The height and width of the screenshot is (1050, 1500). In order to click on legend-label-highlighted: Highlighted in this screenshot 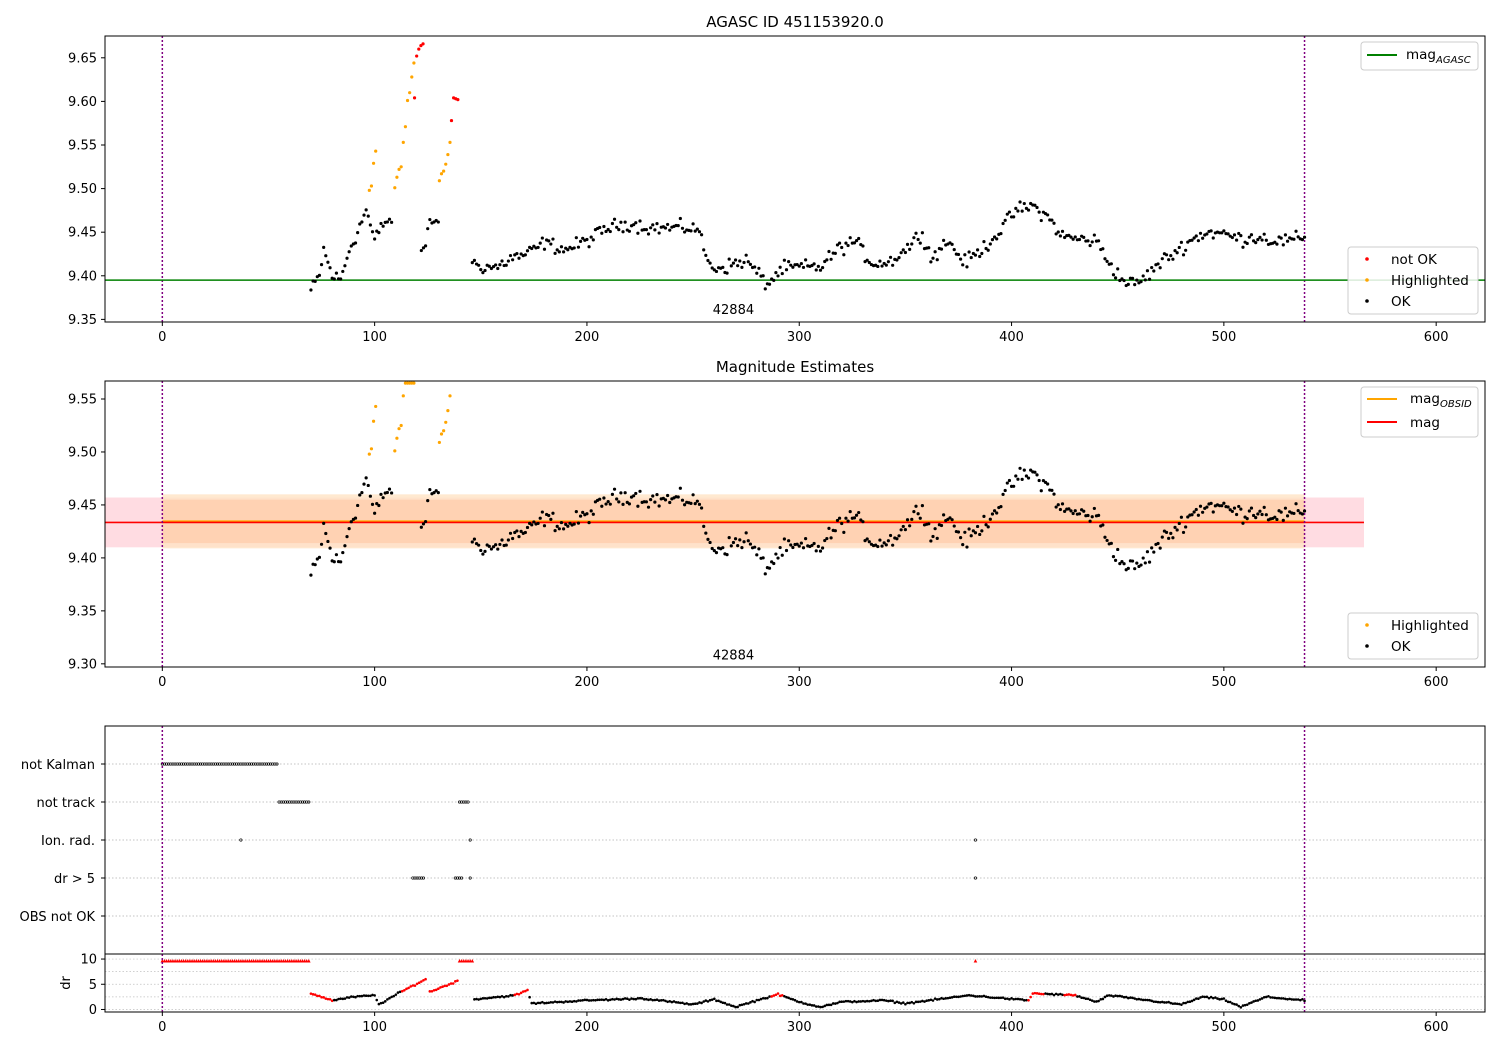, I will do `click(1430, 281)`.